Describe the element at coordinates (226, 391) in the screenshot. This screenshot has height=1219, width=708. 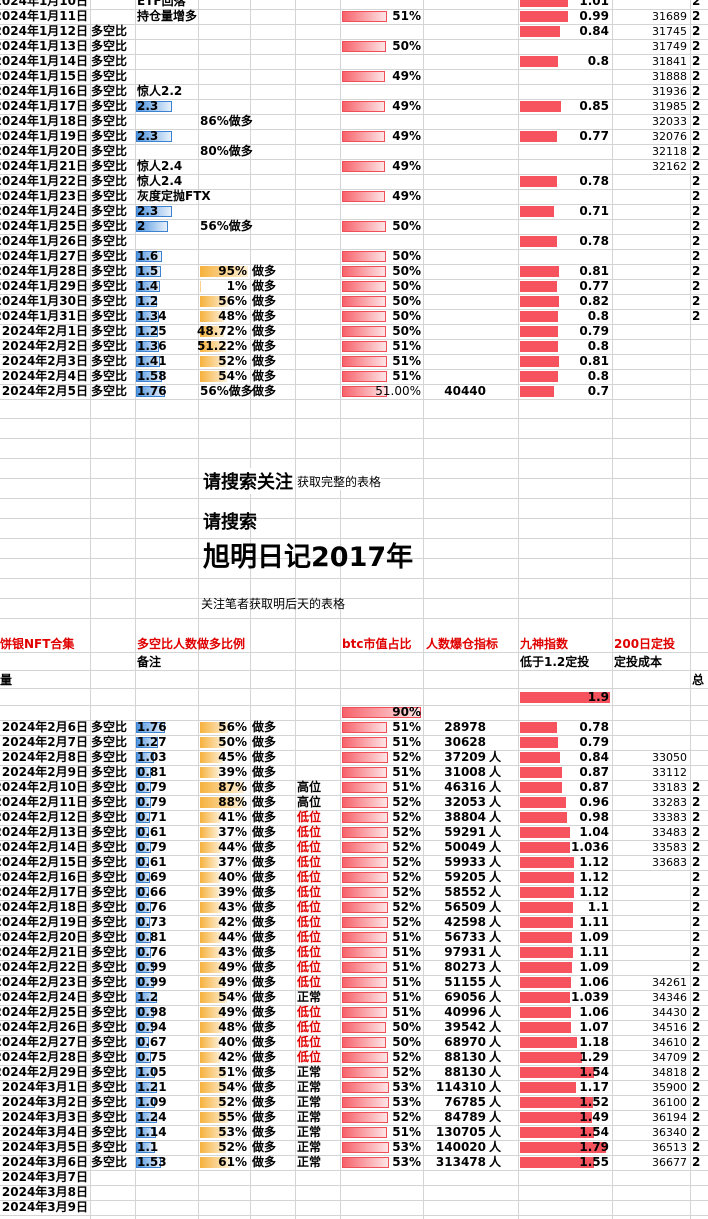
I see `cell: 56%做多` at that location.